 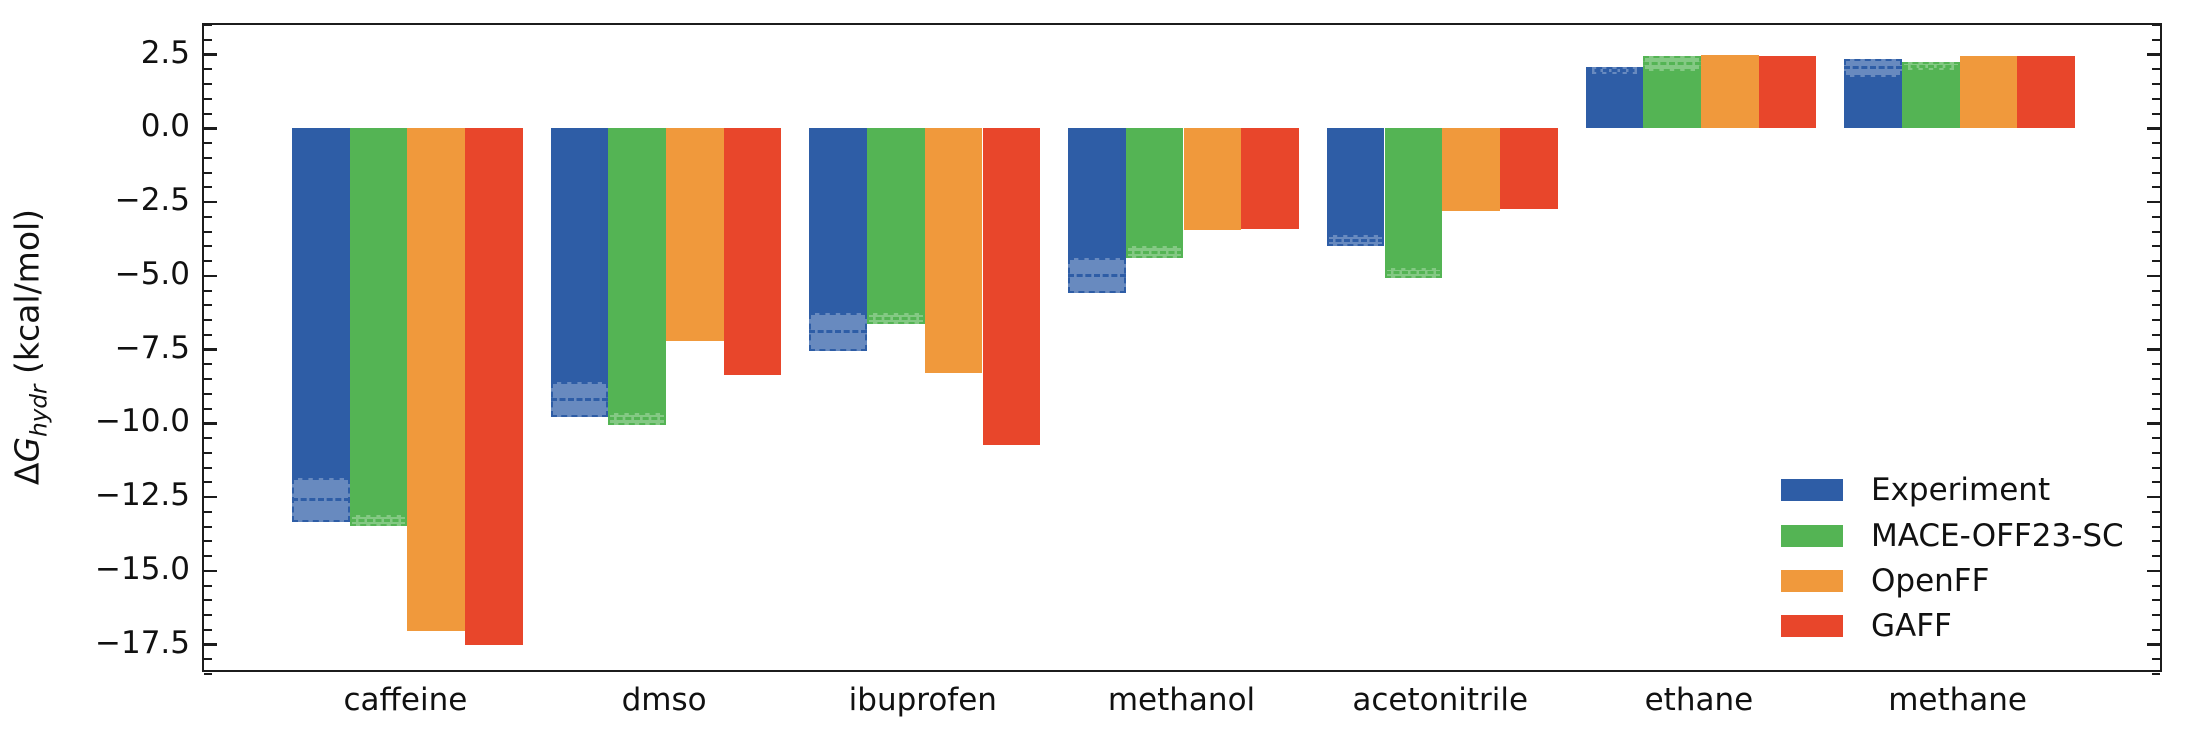 What do you see at coordinates (1672, 63) in the screenshot?
I see `mean-line-MACE-OFF23-SC-ethane` at bounding box center [1672, 63].